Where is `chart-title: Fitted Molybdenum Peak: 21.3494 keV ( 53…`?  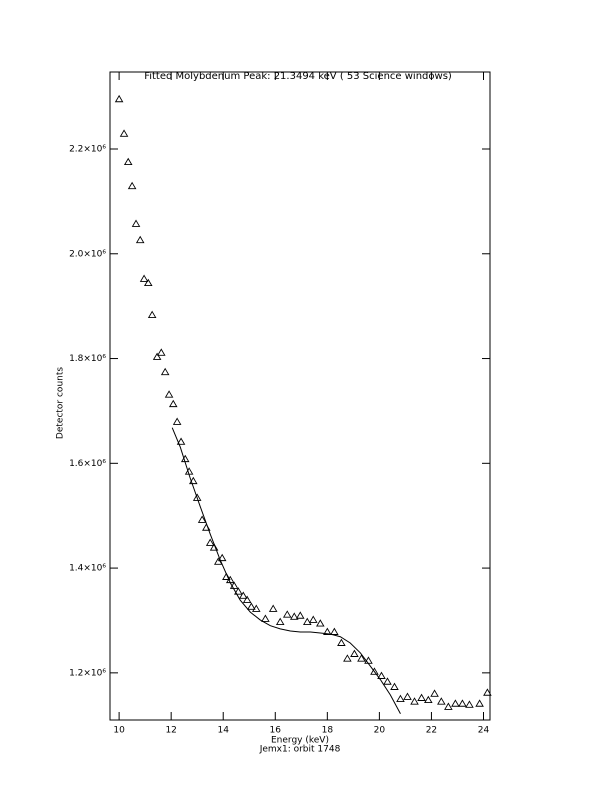 chart-title: Fitted Molybdenum Peak: 21.3494 keV ( 53… is located at coordinates (298, 76).